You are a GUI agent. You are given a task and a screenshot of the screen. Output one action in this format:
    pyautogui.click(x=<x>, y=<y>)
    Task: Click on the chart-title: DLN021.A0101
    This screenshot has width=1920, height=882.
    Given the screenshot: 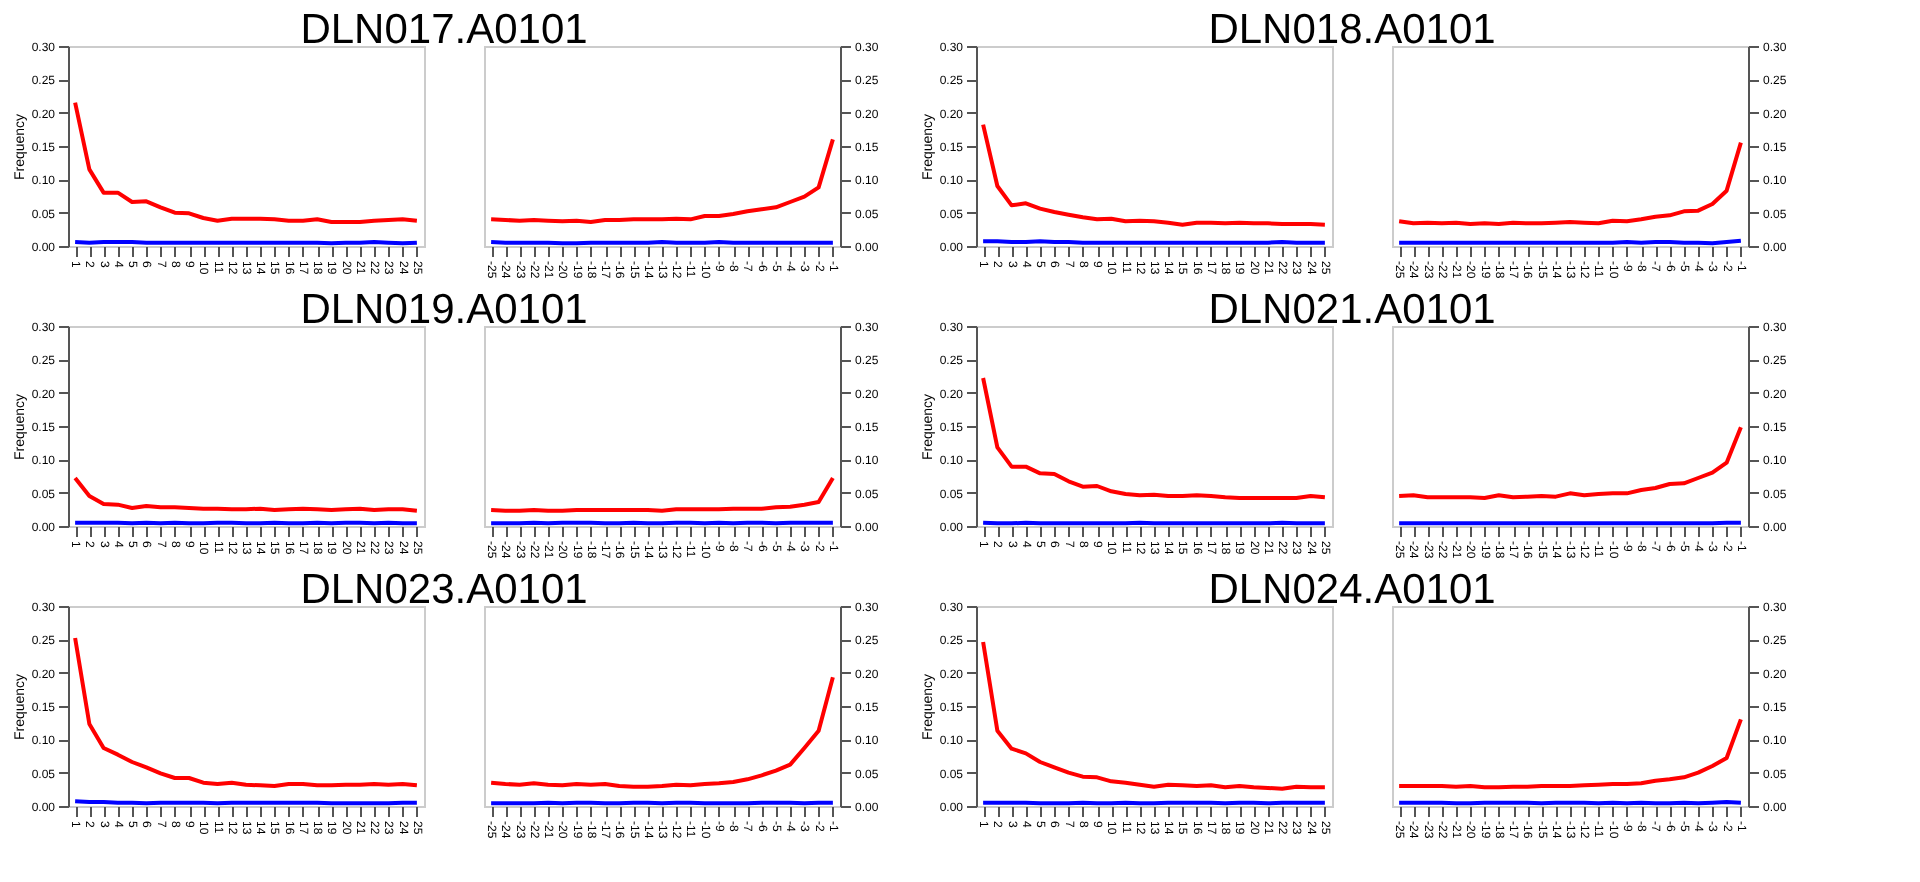 What is the action you would take?
    pyautogui.click(x=1352, y=310)
    